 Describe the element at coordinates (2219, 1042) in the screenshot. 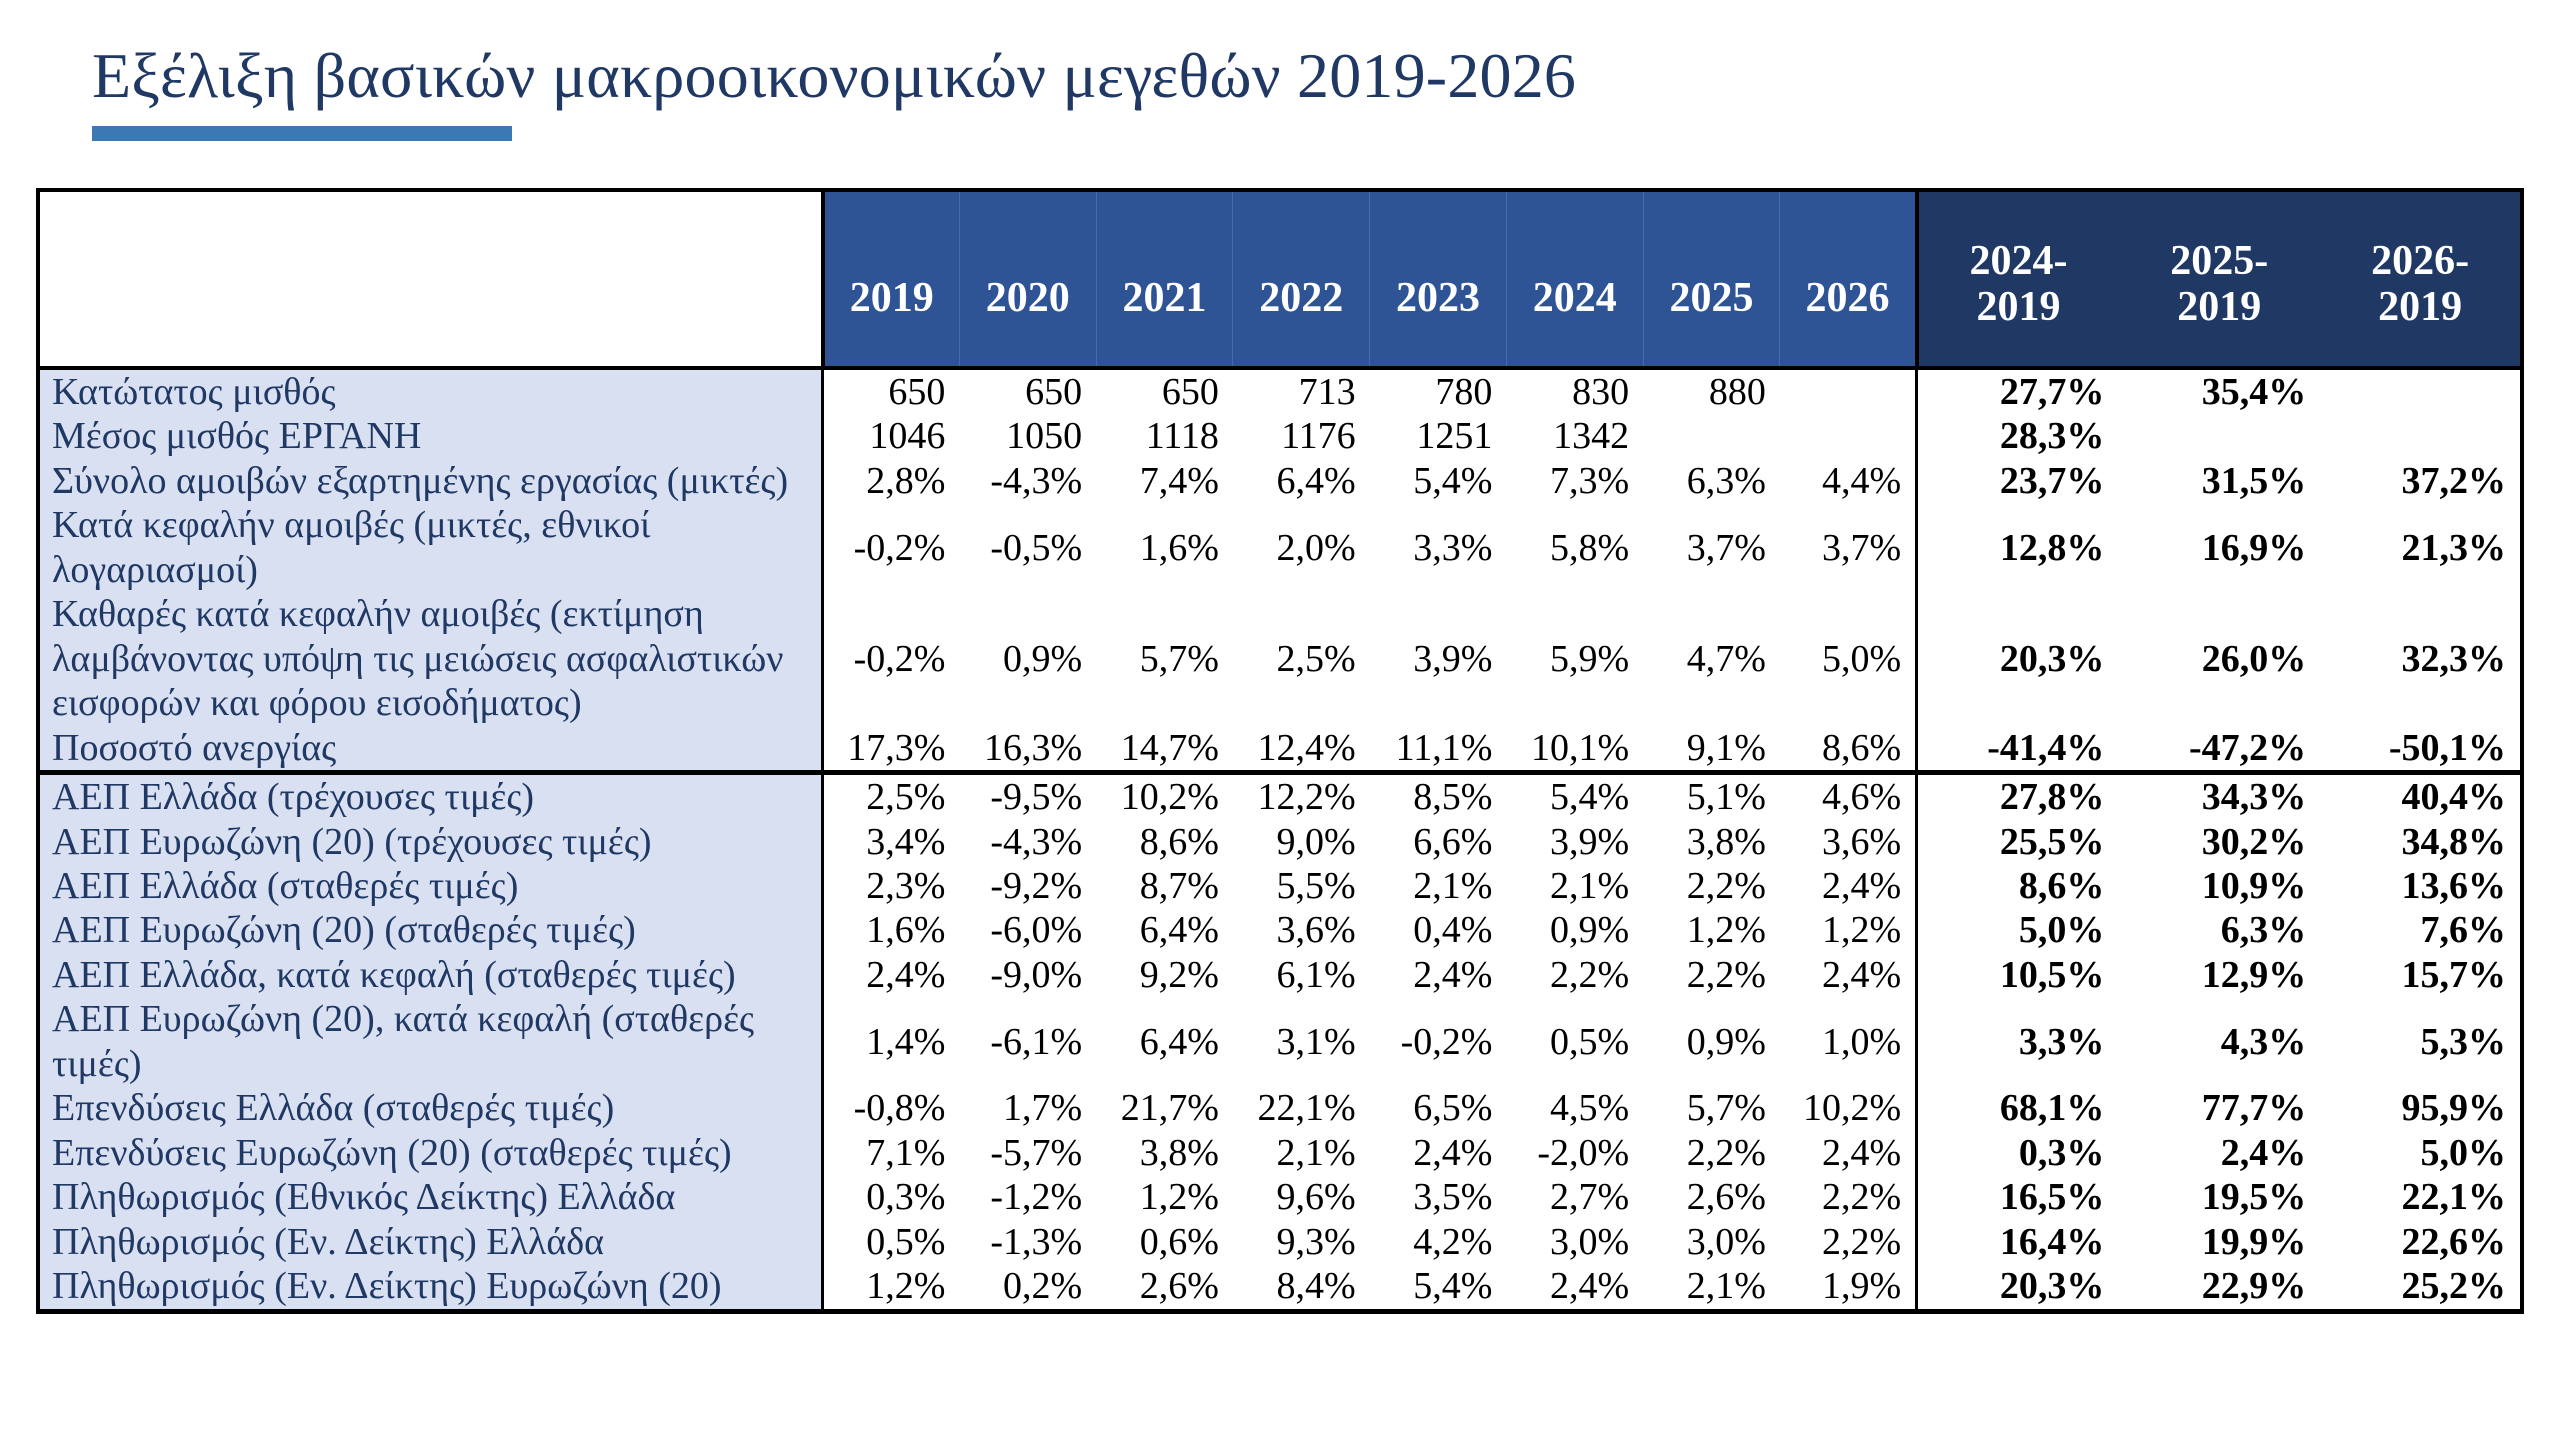

I see `cell-diff-2025-2019: 4,3%` at that location.